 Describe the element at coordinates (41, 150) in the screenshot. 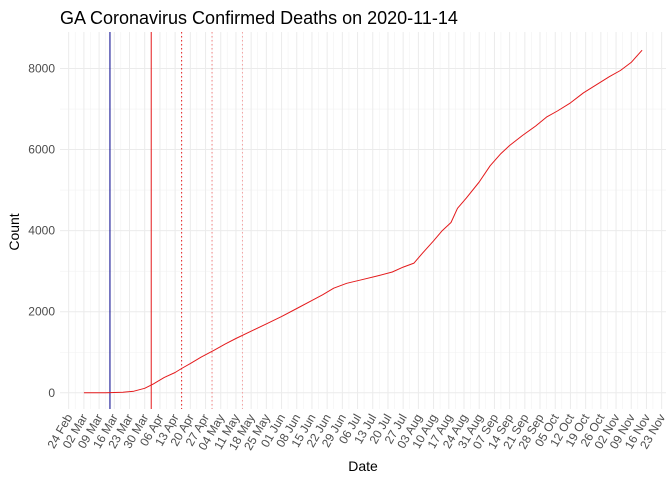

I see `y-tick-label: 6000` at that location.